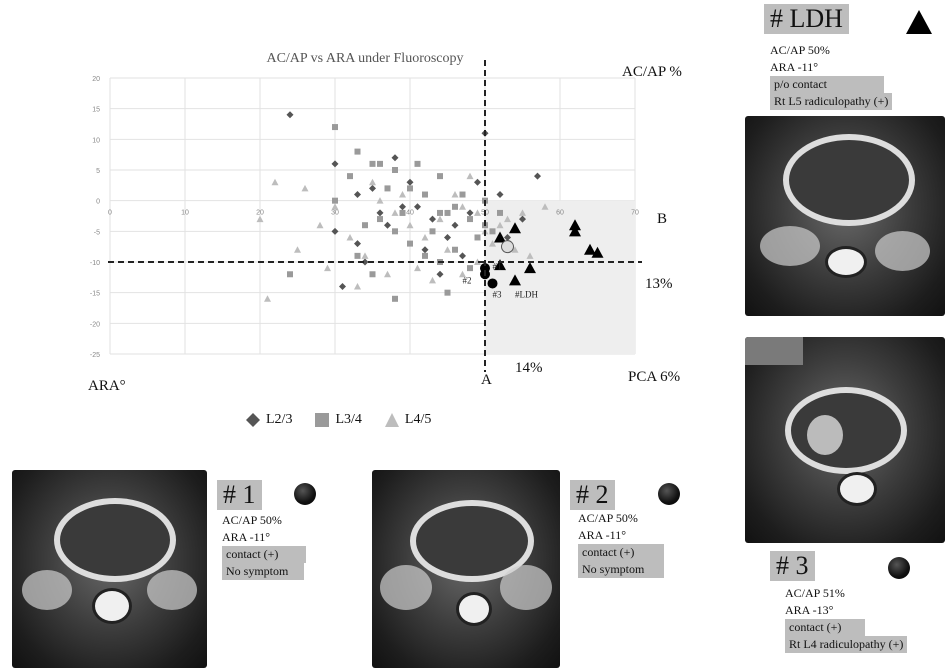  I want to click on case-info-line: Rt L5 radiculopathy (+), so click(831, 101).